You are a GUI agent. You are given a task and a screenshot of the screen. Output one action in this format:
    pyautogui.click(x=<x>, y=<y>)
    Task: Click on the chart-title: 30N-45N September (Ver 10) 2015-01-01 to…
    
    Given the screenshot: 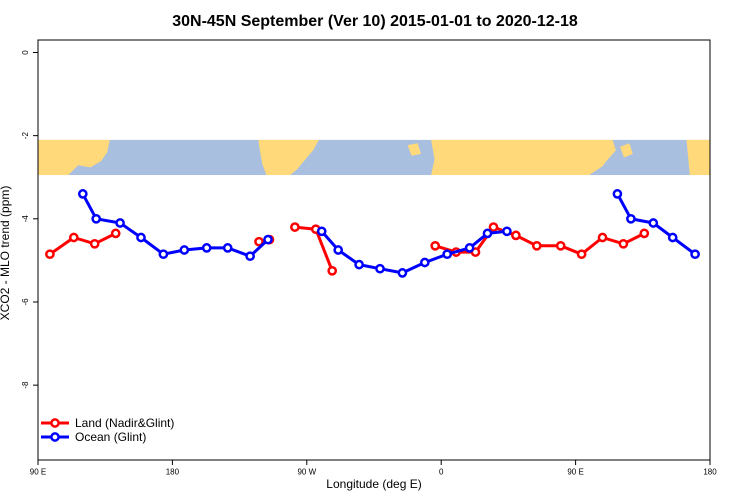 What is the action you would take?
    pyautogui.click(x=375, y=21)
    